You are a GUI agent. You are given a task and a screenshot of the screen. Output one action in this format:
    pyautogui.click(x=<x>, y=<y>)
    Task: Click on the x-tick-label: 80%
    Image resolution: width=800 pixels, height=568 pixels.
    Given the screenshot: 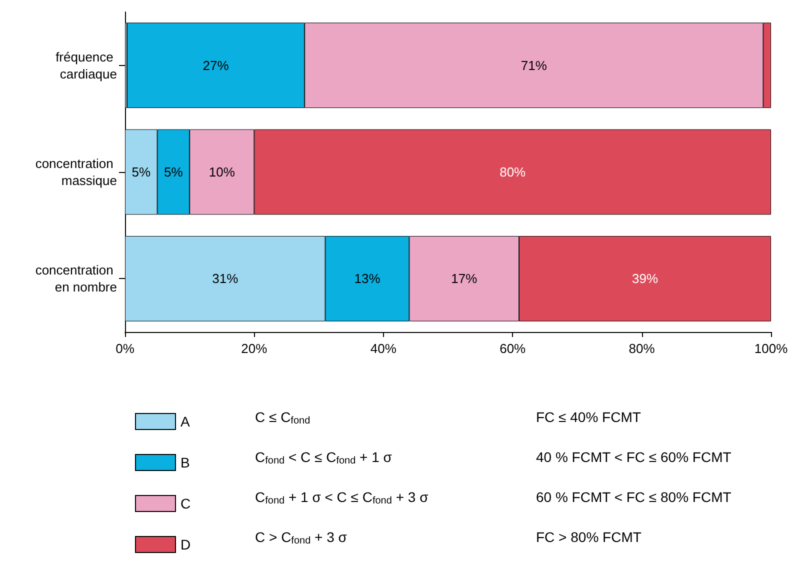 What is the action you would take?
    pyautogui.click(x=642, y=348)
    